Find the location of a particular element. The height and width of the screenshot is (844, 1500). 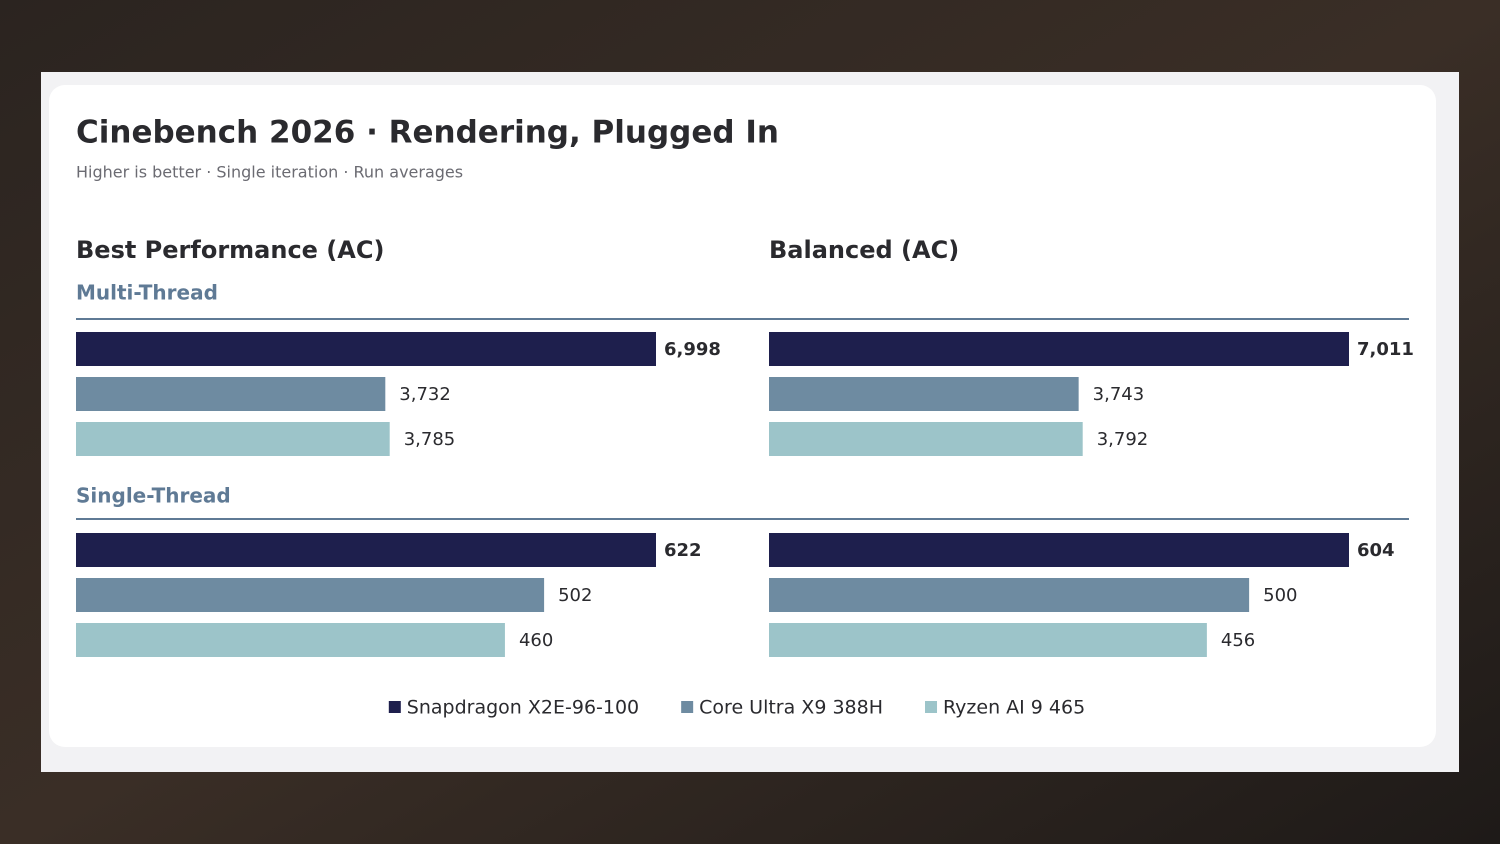

column-title: Best Performance (AC) is located at coordinates (230, 250).